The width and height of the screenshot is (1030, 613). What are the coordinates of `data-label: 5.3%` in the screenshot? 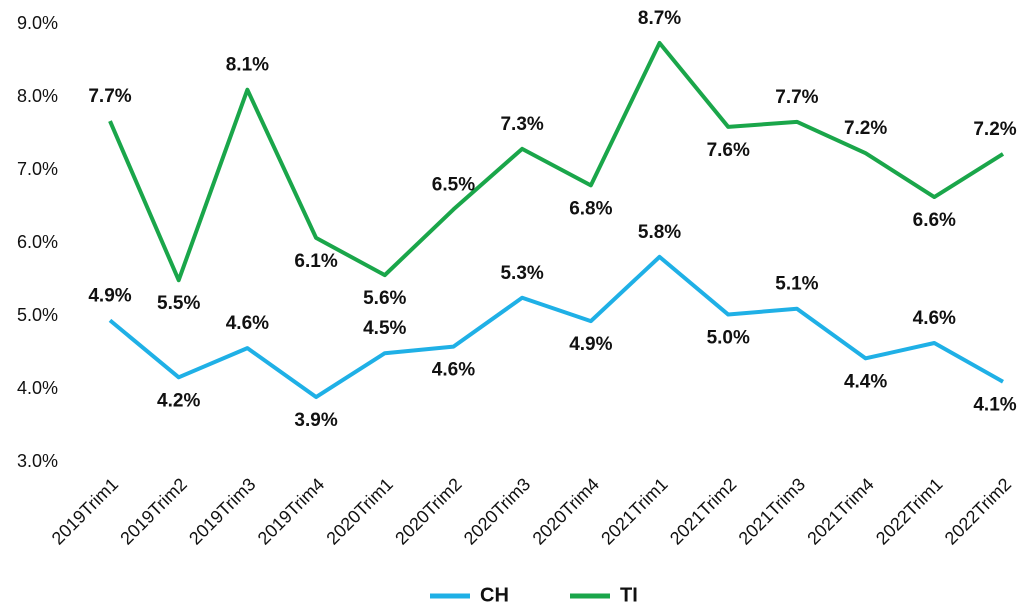 It's located at (521, 273).